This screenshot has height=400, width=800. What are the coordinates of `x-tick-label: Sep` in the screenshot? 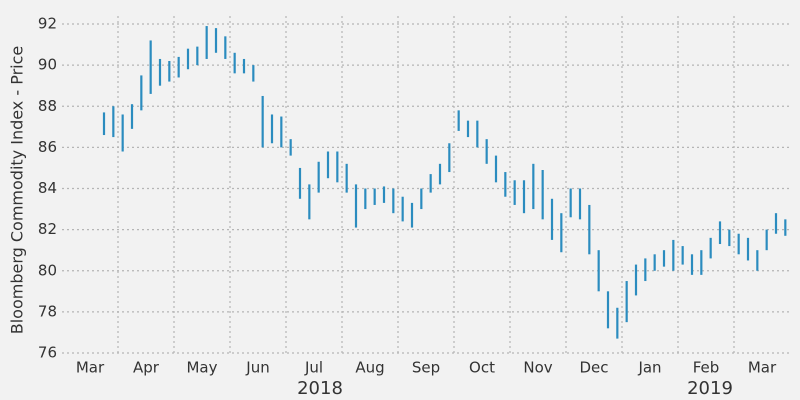 It's located at (426, 368).